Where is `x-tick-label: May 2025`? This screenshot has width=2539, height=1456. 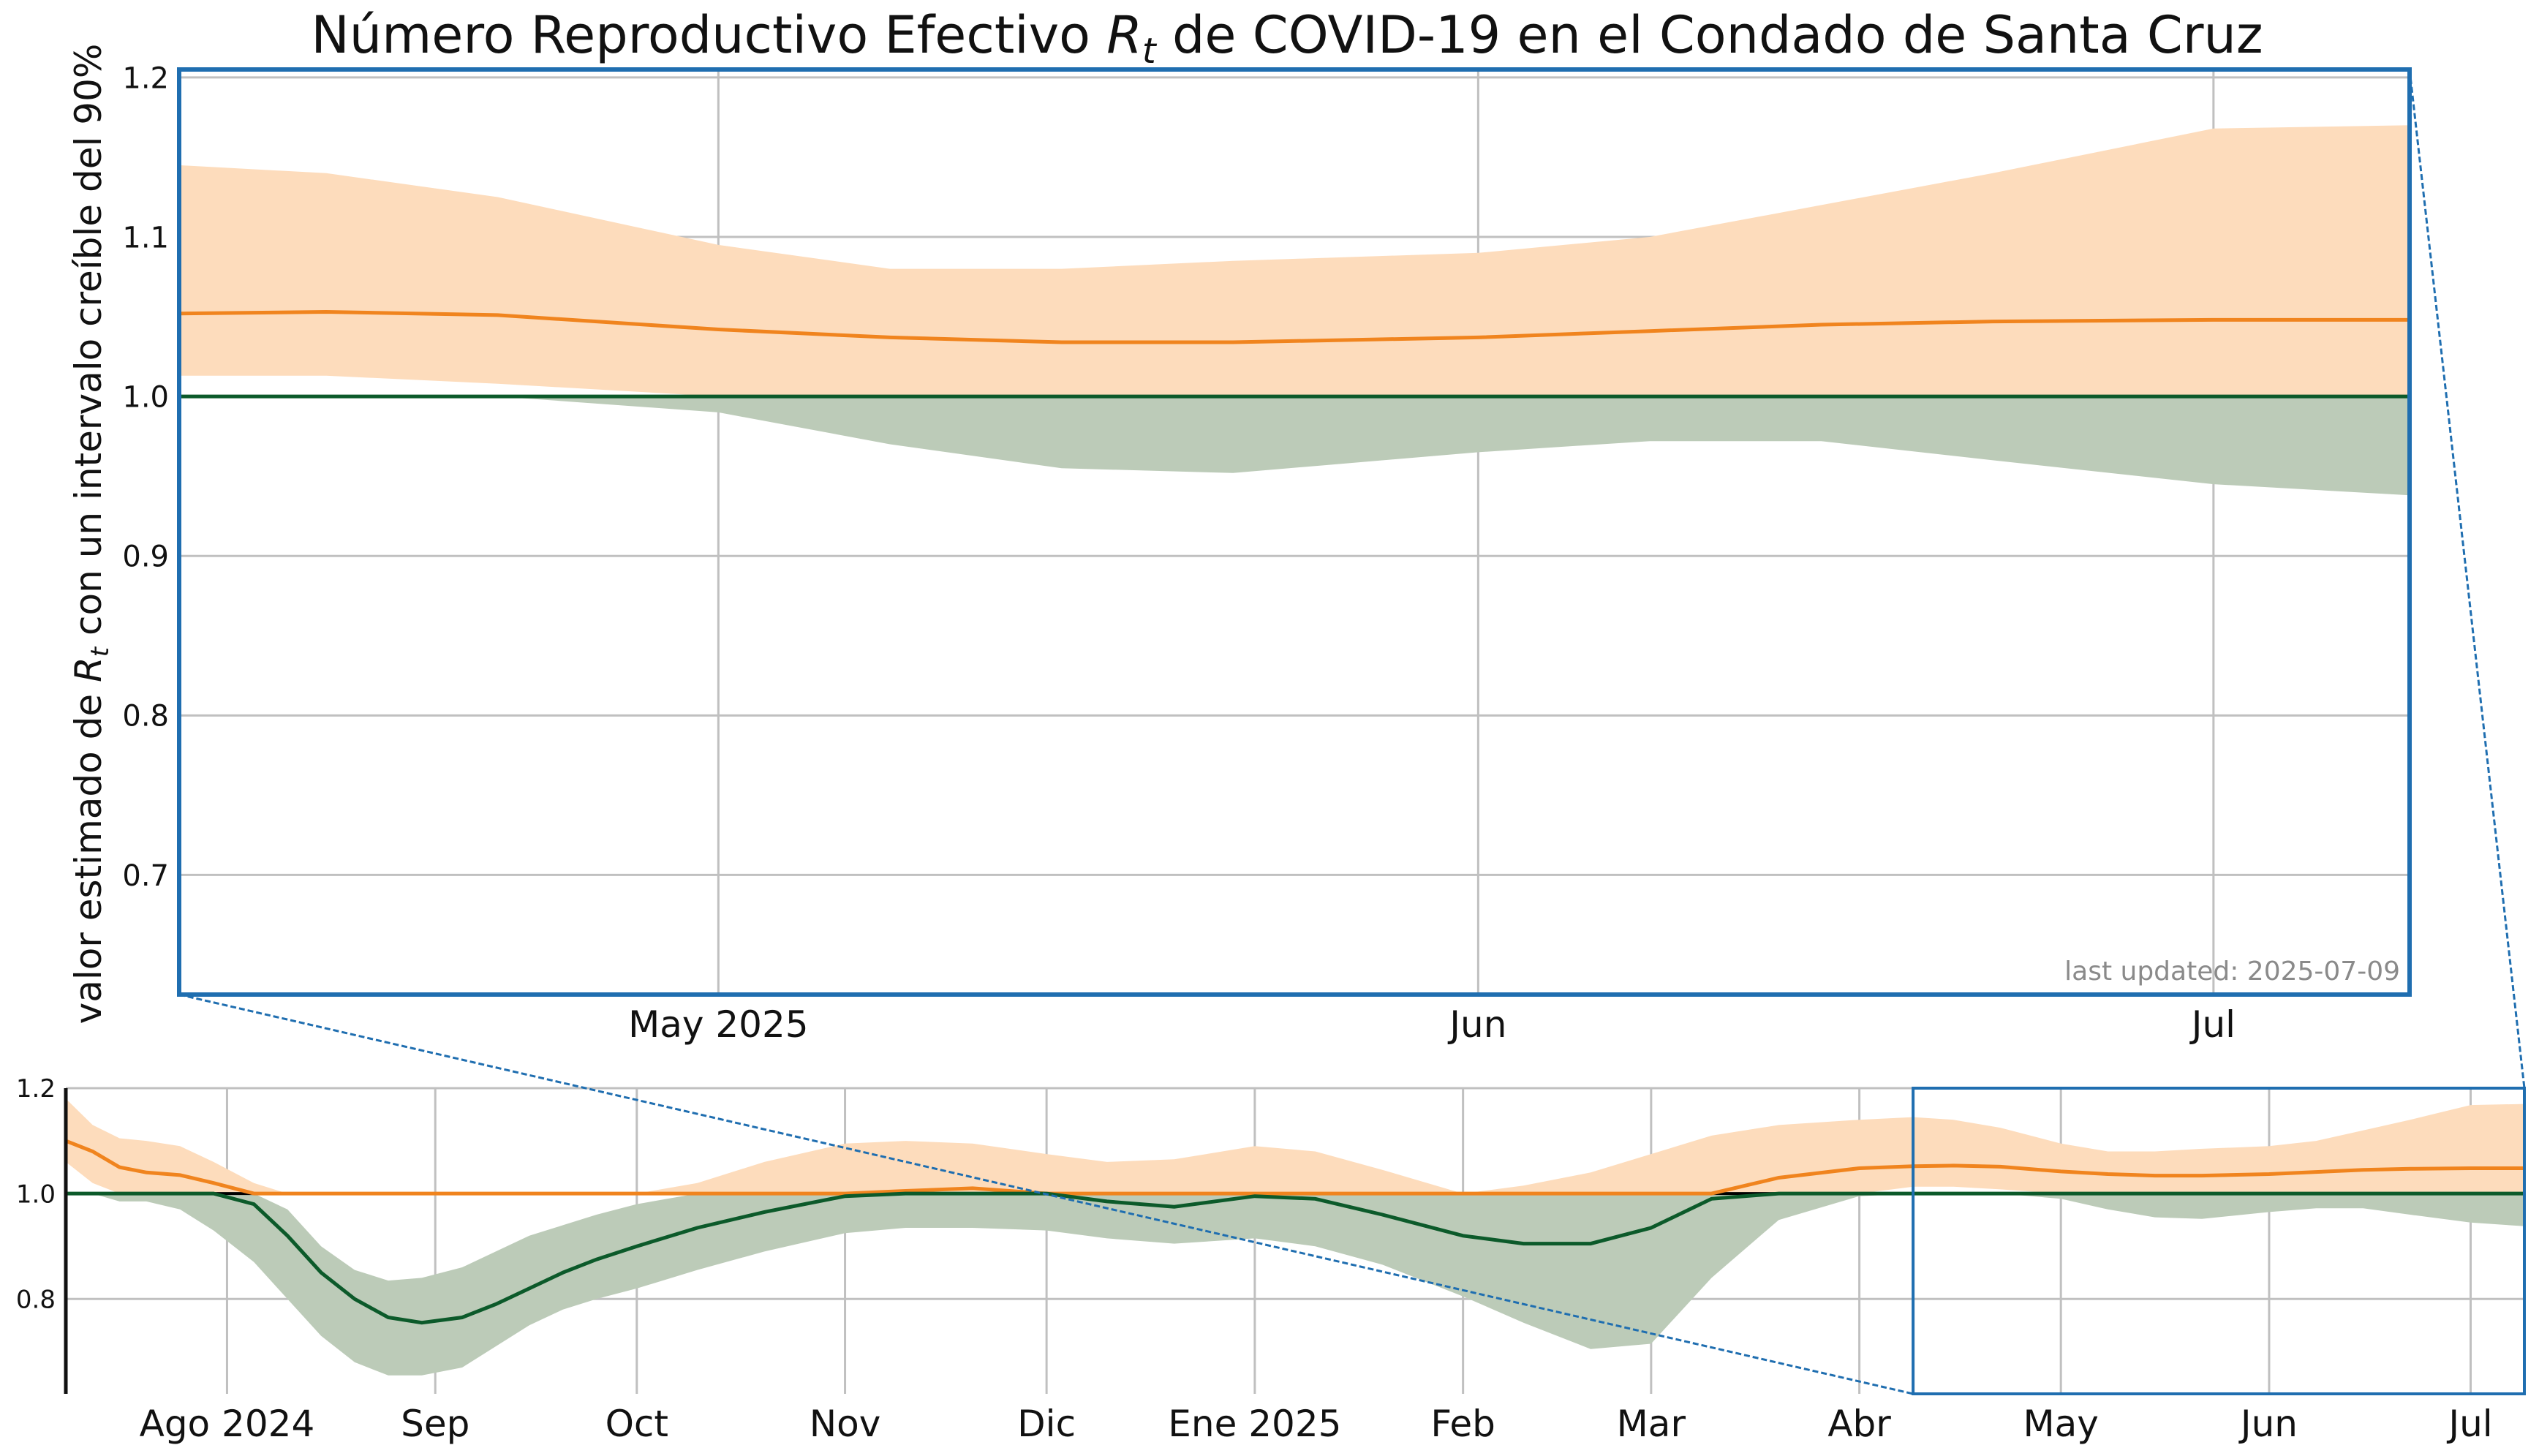 x-tick-label: May 2025 is located at coordinates (718, 1024).